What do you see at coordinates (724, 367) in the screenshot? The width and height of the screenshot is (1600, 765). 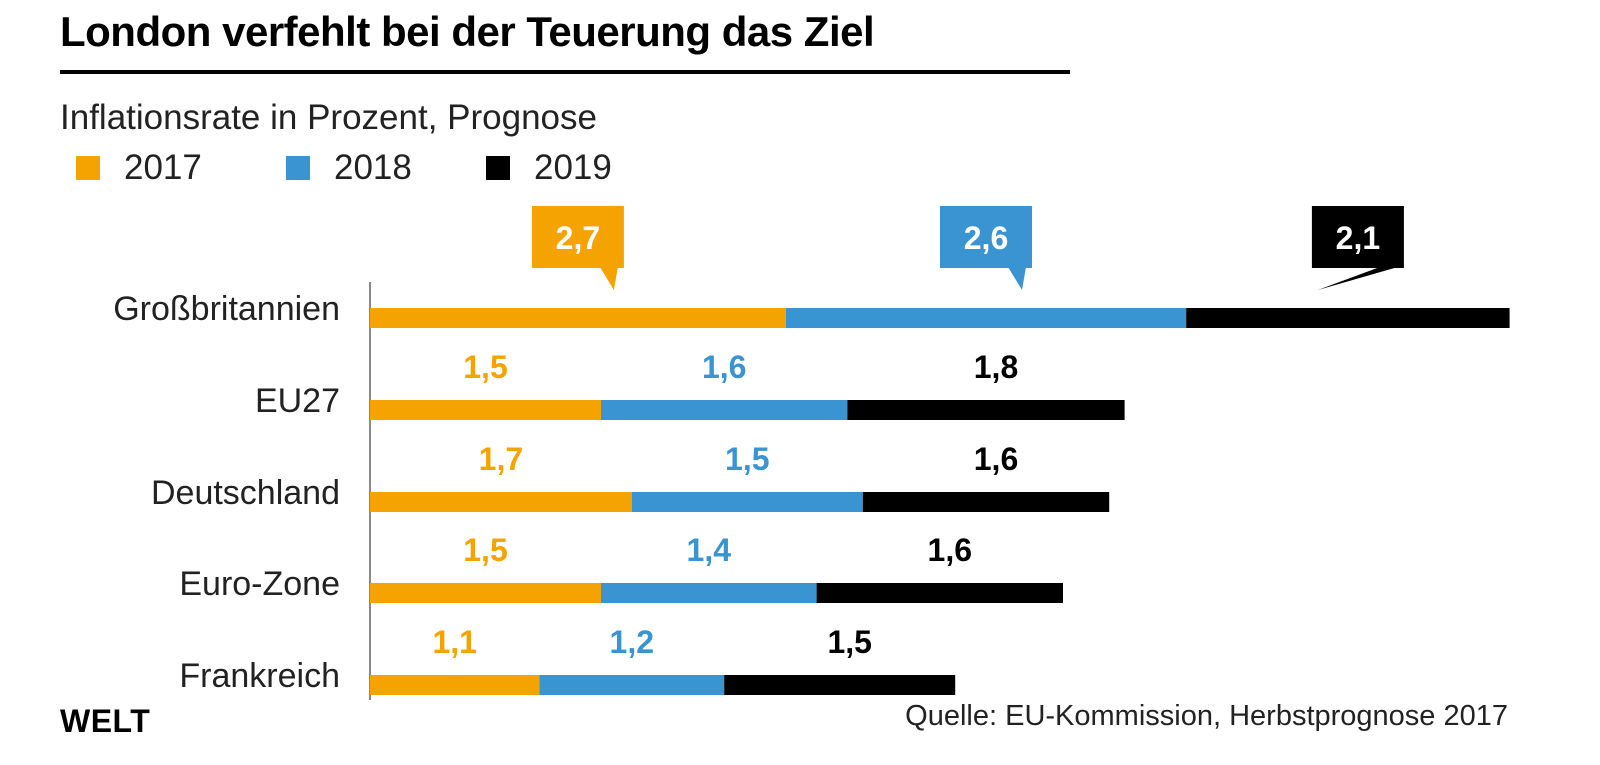 I see `data-label-2018: 1,6` at bounding box center [724, 367].